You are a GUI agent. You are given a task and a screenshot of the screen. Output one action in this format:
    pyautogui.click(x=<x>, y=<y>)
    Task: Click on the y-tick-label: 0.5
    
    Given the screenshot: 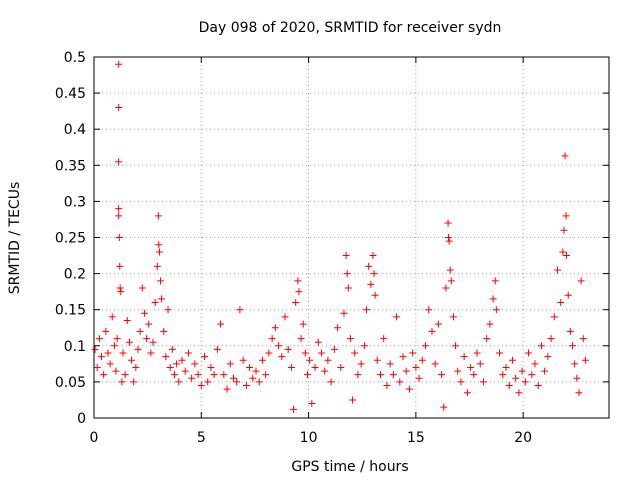 What is the action you would take?
    pyautogui.click(x=75, y=58)
    